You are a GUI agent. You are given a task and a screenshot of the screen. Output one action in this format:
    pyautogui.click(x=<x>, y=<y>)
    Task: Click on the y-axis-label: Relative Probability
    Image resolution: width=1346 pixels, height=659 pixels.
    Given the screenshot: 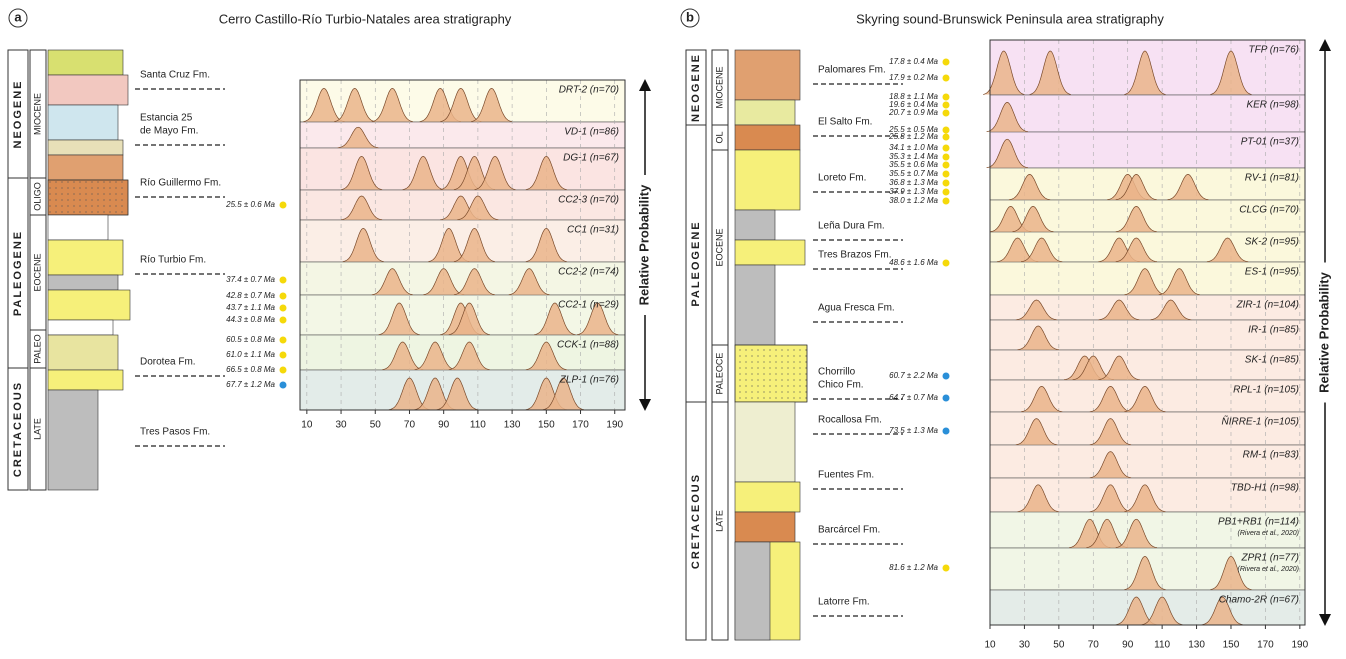 What is the action you would take?
    pyautogui.click(x=1323, y=331)
    